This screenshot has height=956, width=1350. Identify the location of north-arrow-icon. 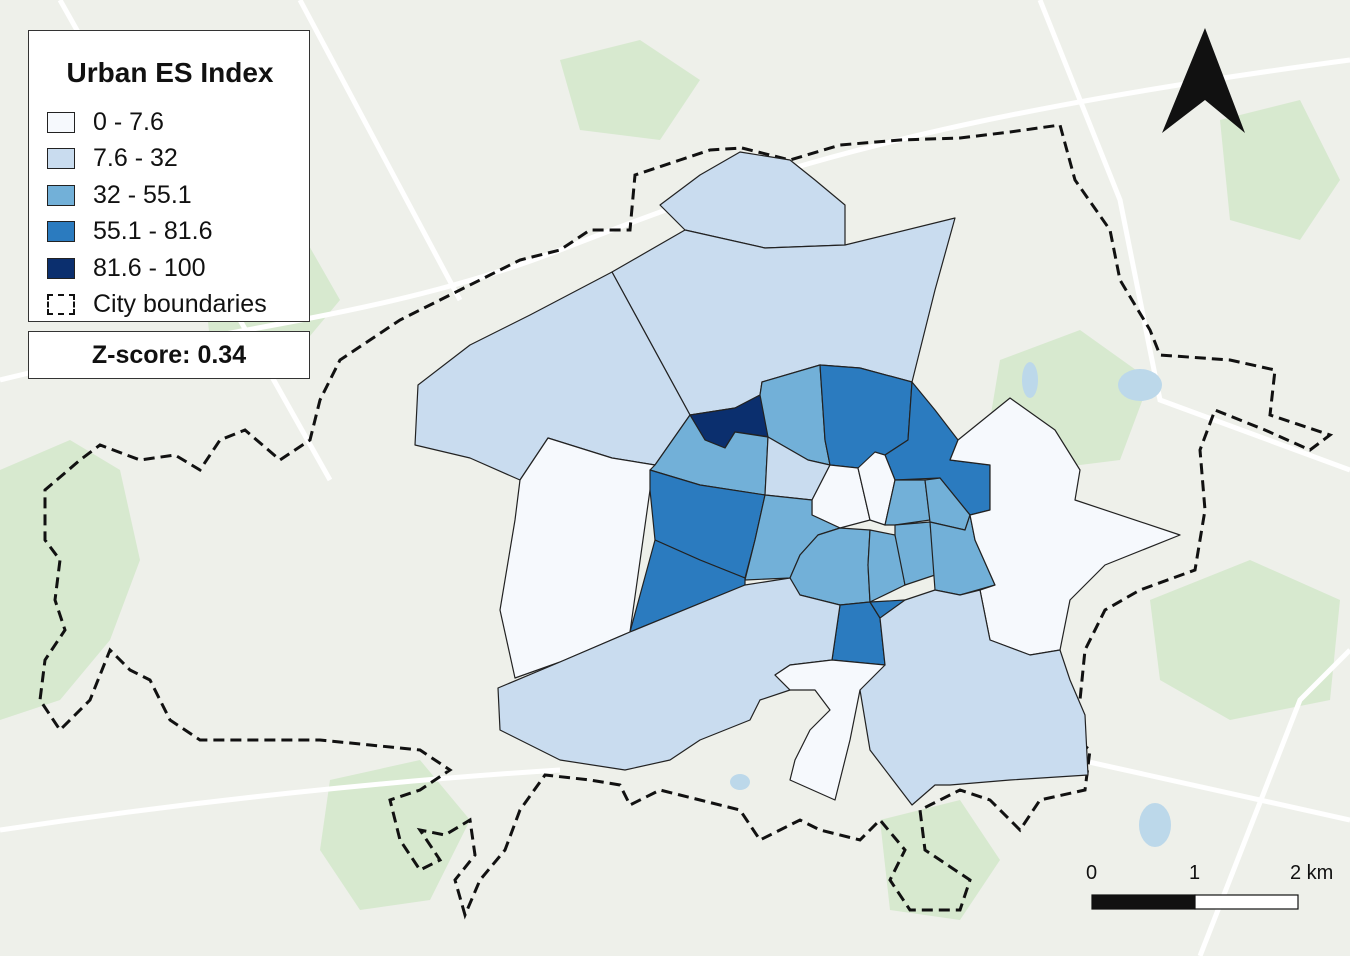
(1203, 80).